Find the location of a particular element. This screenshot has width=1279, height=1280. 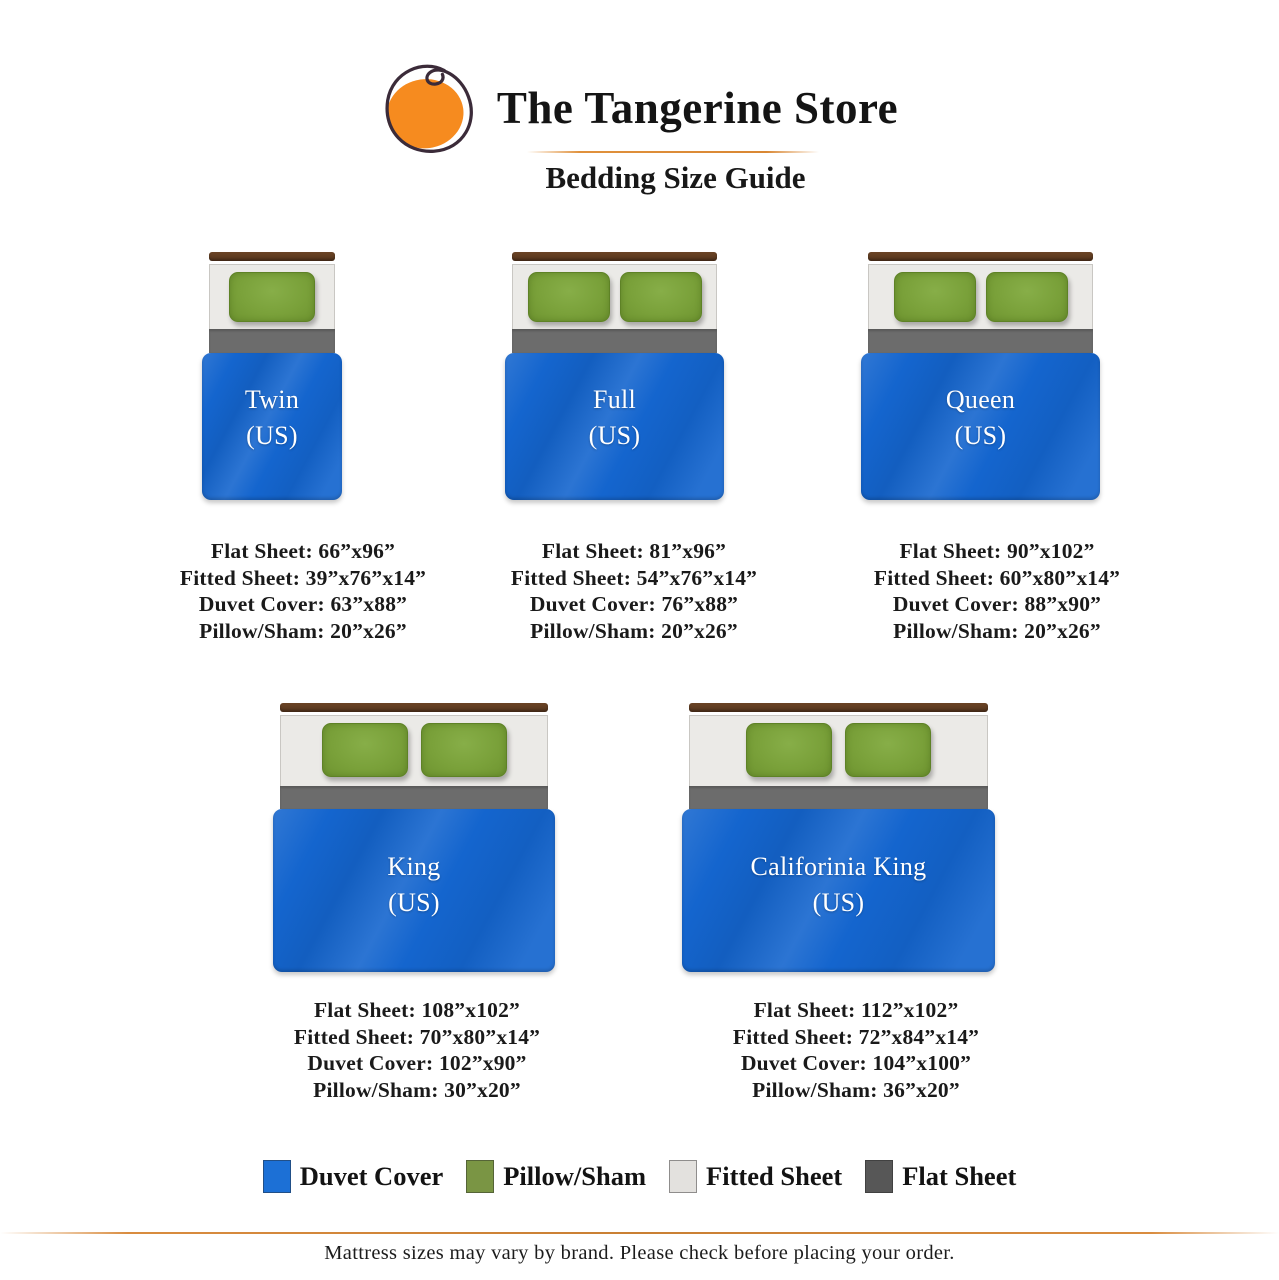

bed-diagram-full: Full (US) is located at coordinates (614, 376).